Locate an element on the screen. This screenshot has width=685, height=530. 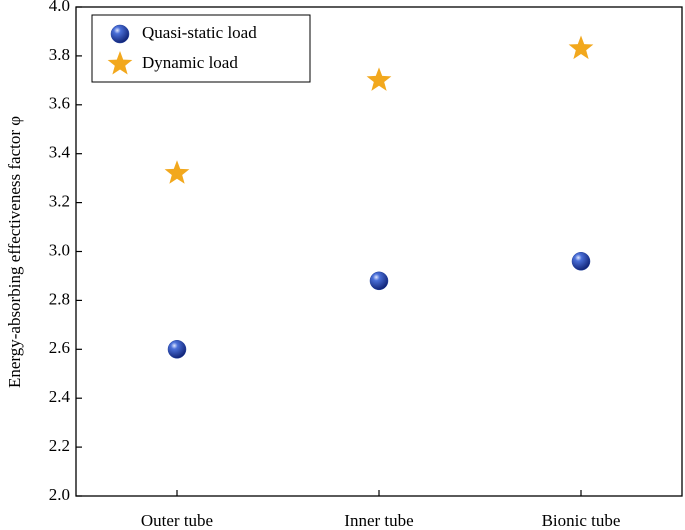
legend-label: Dynamic load is located at coordinates (190, 62).